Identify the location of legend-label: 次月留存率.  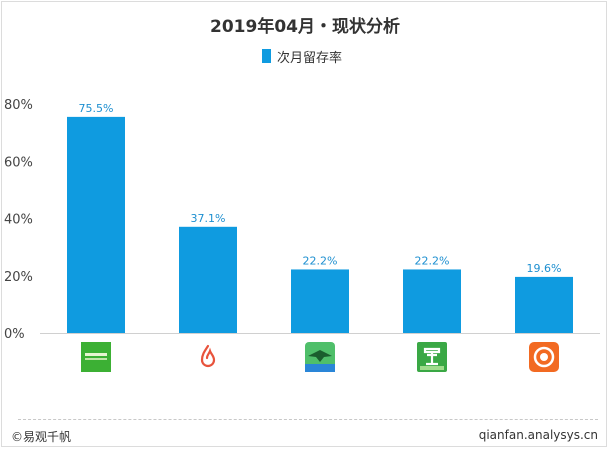
(310, 58).